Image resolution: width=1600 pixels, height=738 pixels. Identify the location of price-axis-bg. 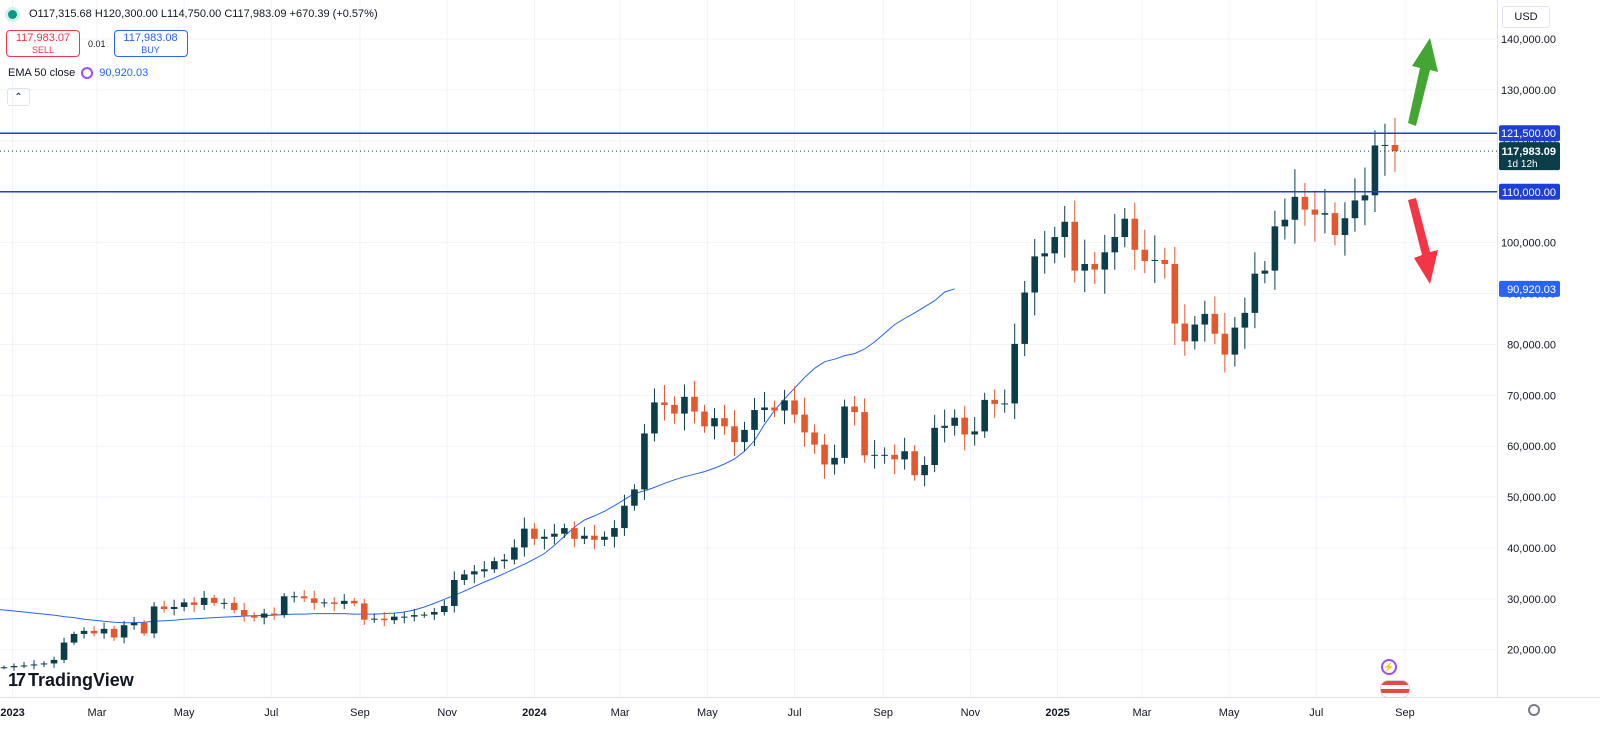
(1548, 369).